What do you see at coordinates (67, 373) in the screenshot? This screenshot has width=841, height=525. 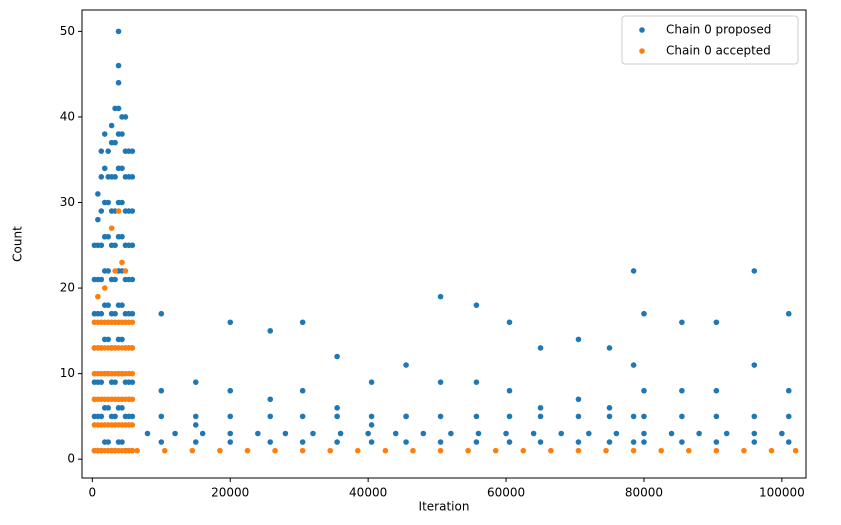 I see `y-tick-label: 10` at bounding box center [67, 373].